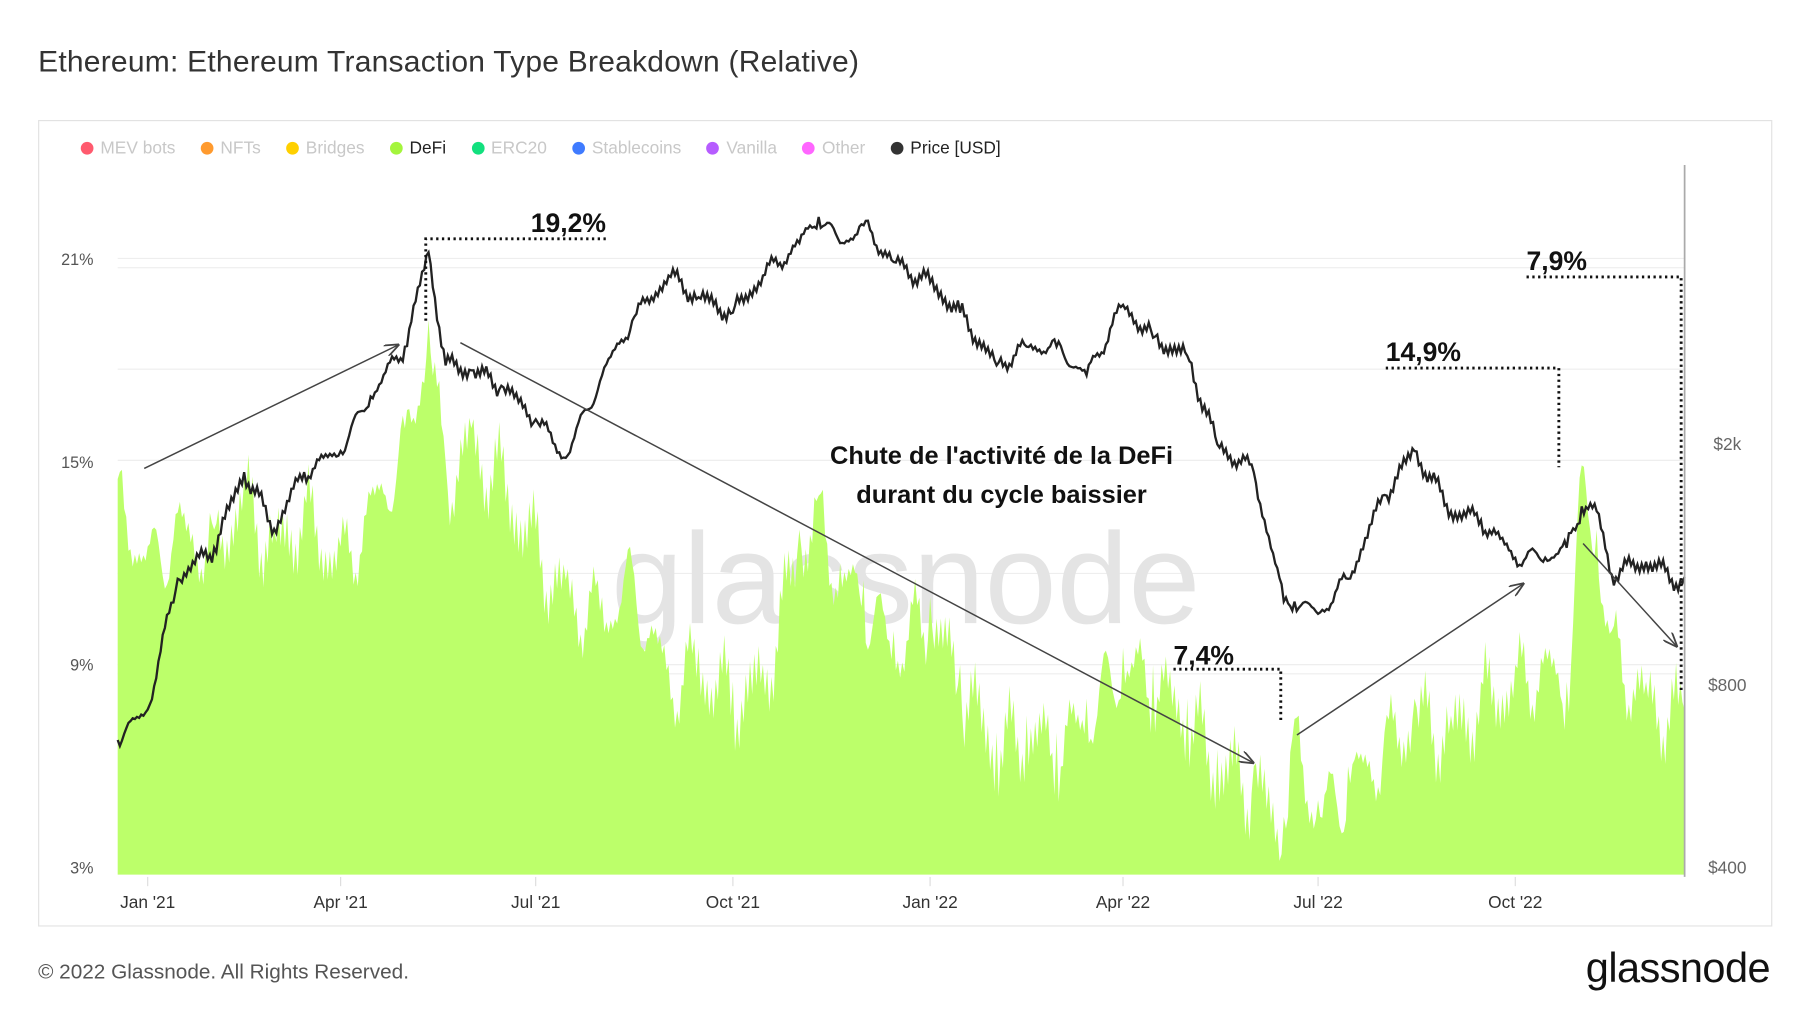  What do you see at coordinates (1727, 867) in the screenshot?
I see `y-right-tick-label: $400` at bounding box center [1727, 867].